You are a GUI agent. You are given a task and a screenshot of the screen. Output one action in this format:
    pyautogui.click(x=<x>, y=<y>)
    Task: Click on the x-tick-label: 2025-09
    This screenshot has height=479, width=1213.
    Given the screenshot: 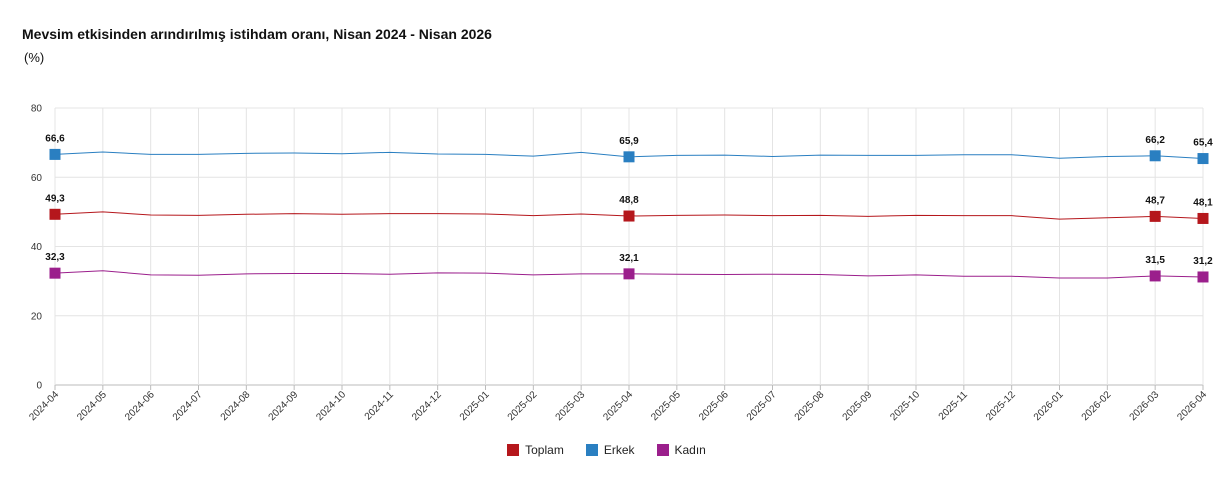 What is the action you would take?
    pyautogui.click(x=858, y=406)
    